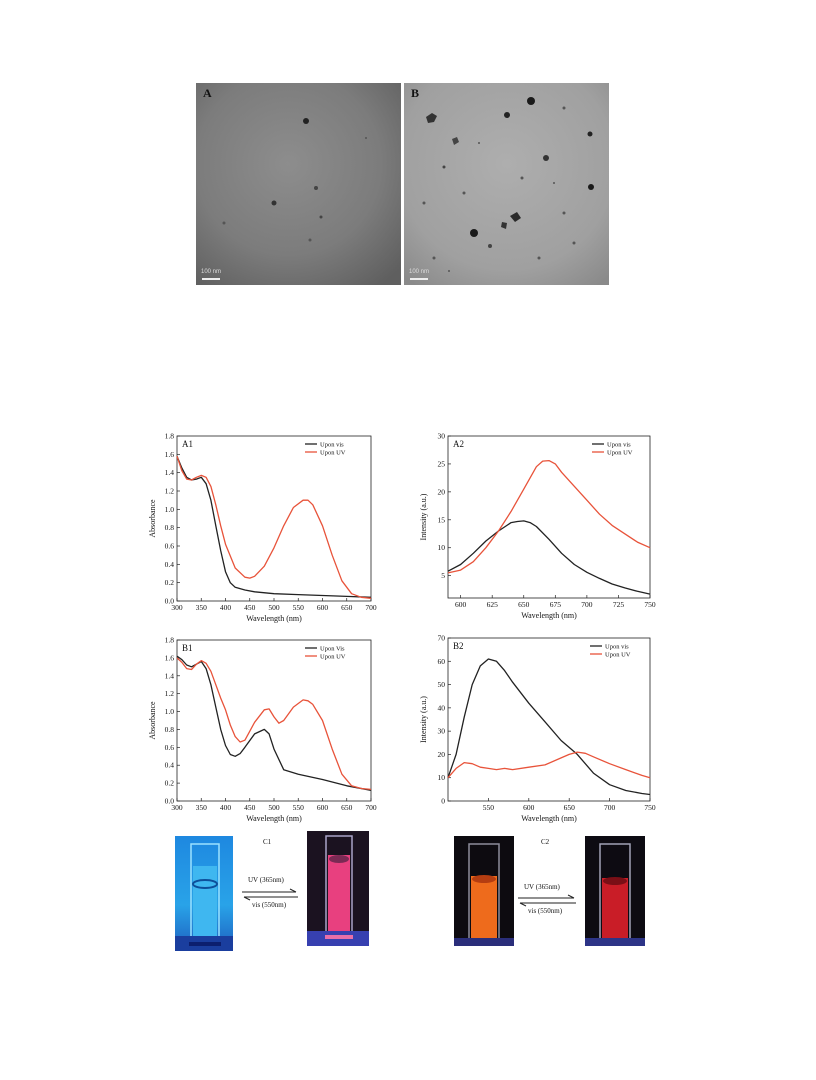 This screenshot has width=816, height=1080. What do you see at coordinates (547, 900) in the screenshot?
I see `reversible-arrows-c2` at bounding box center [547, 900].